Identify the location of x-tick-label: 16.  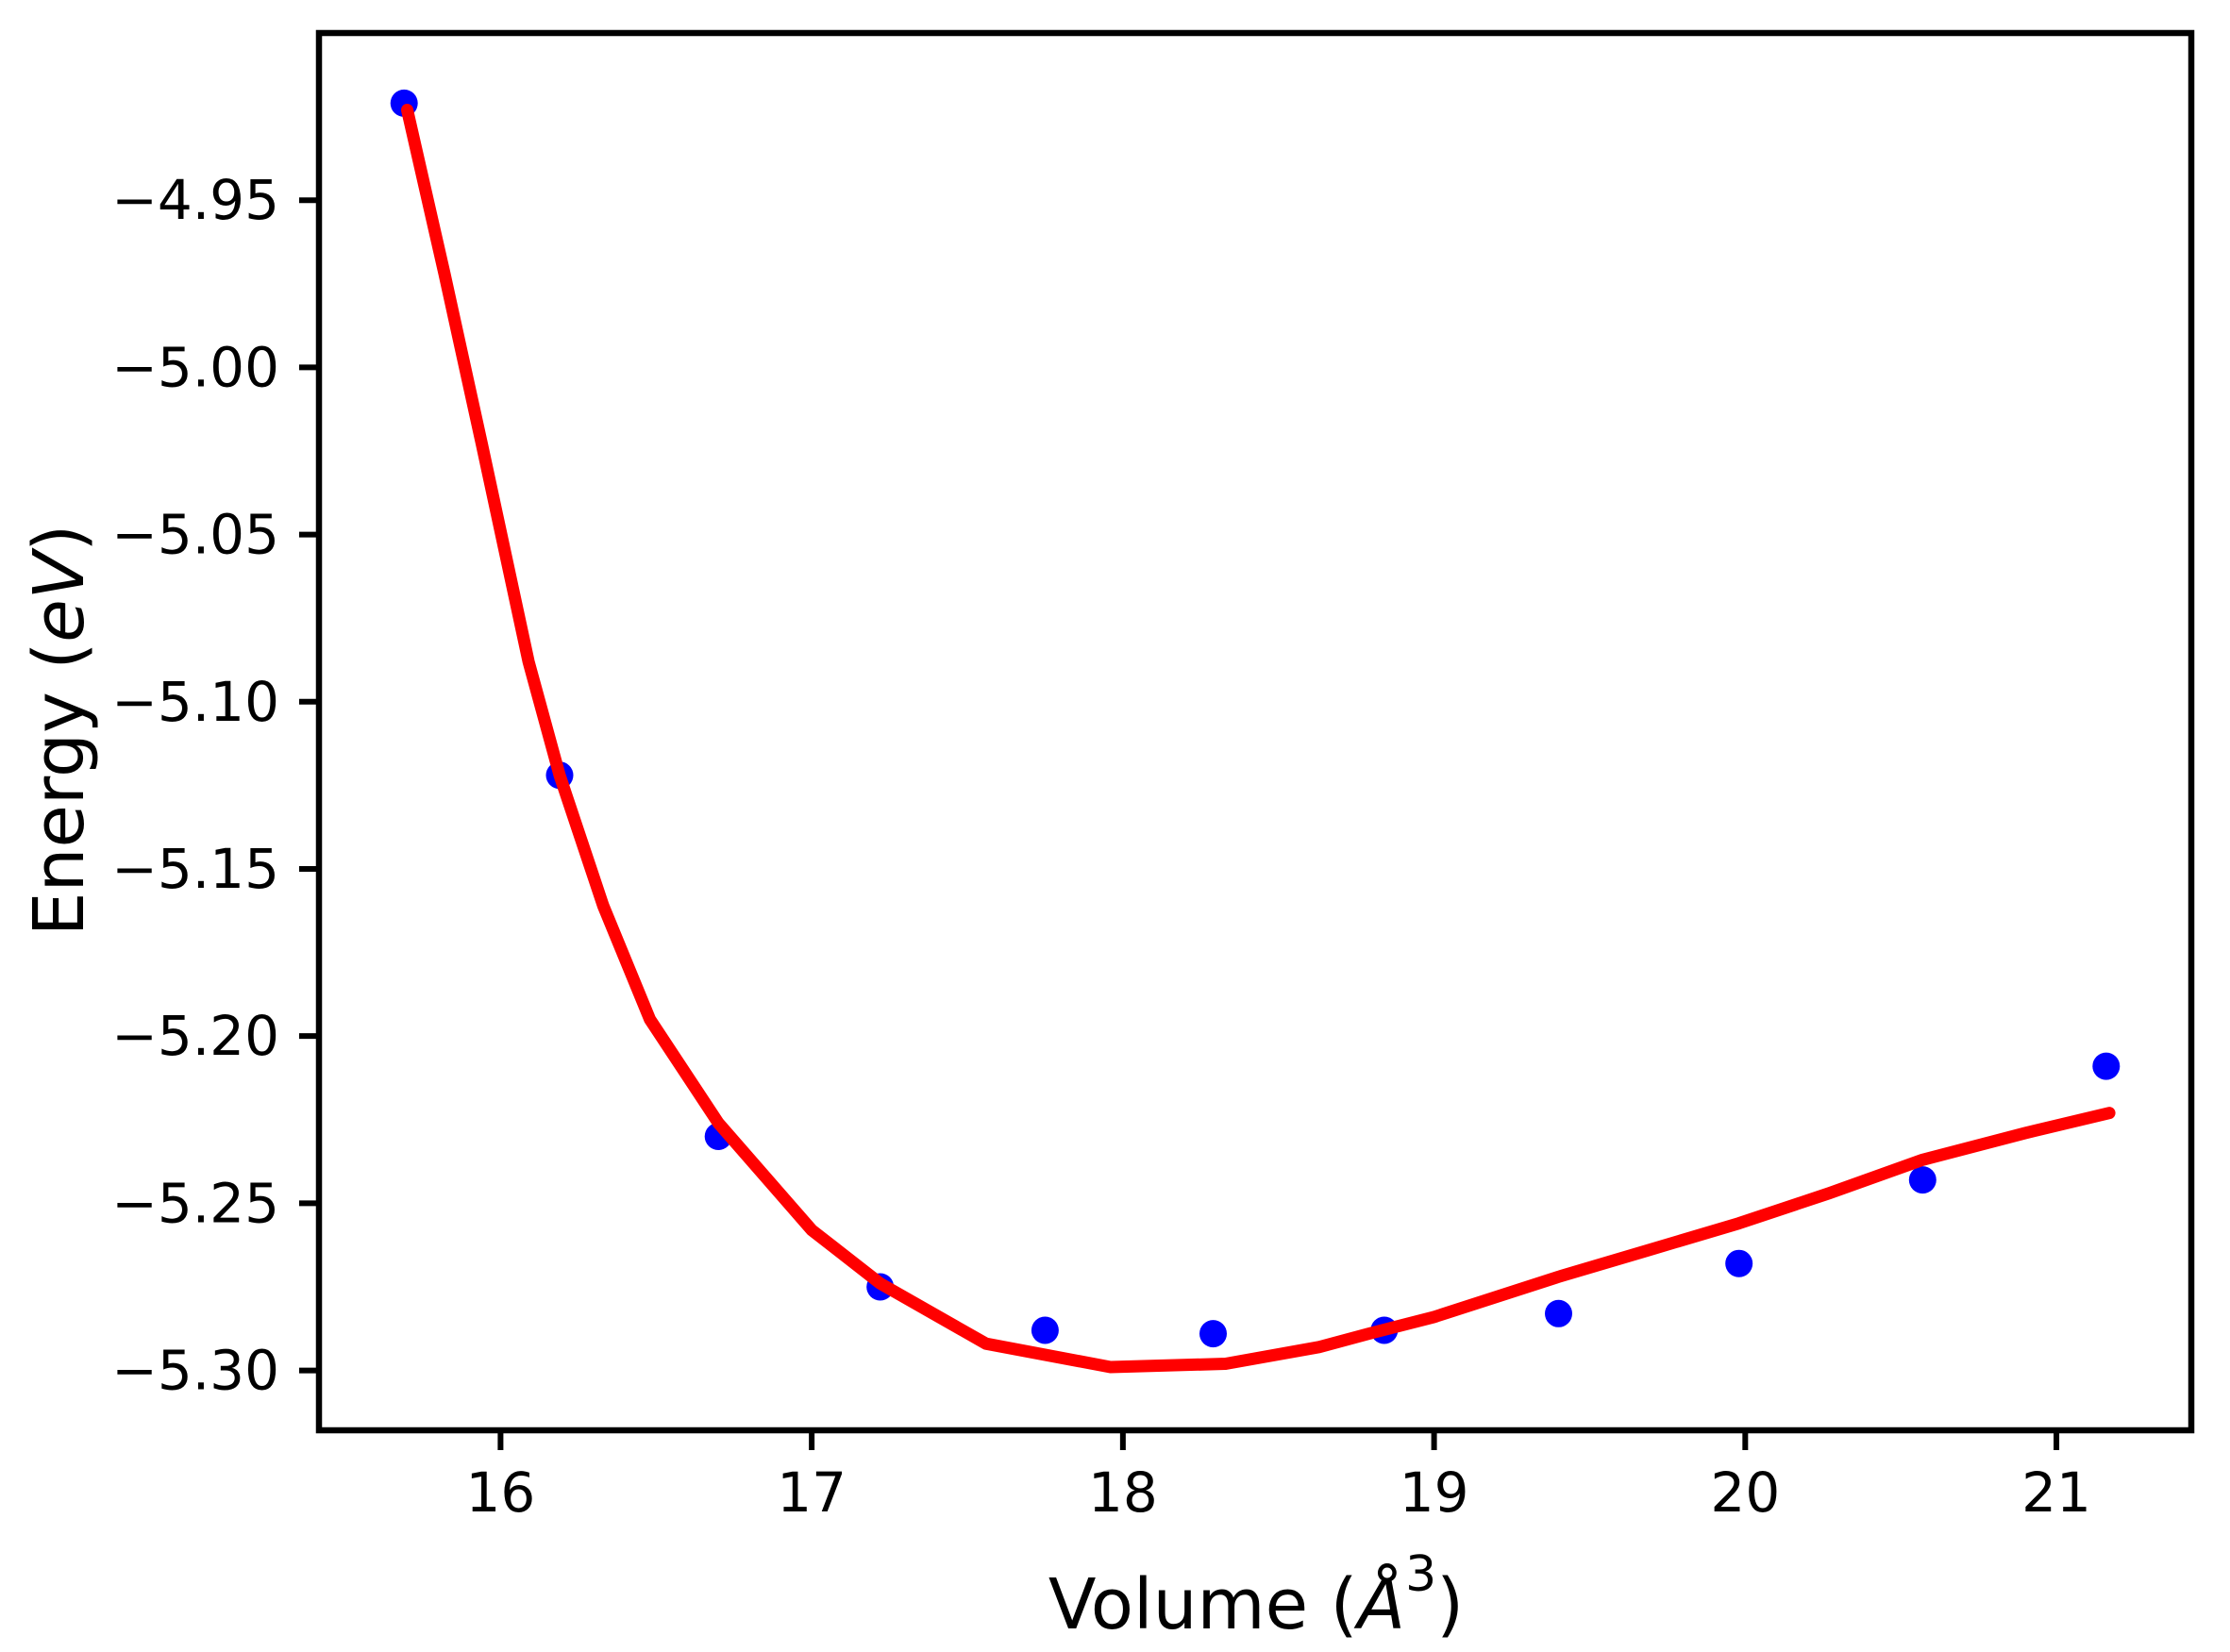
(500, 1492).